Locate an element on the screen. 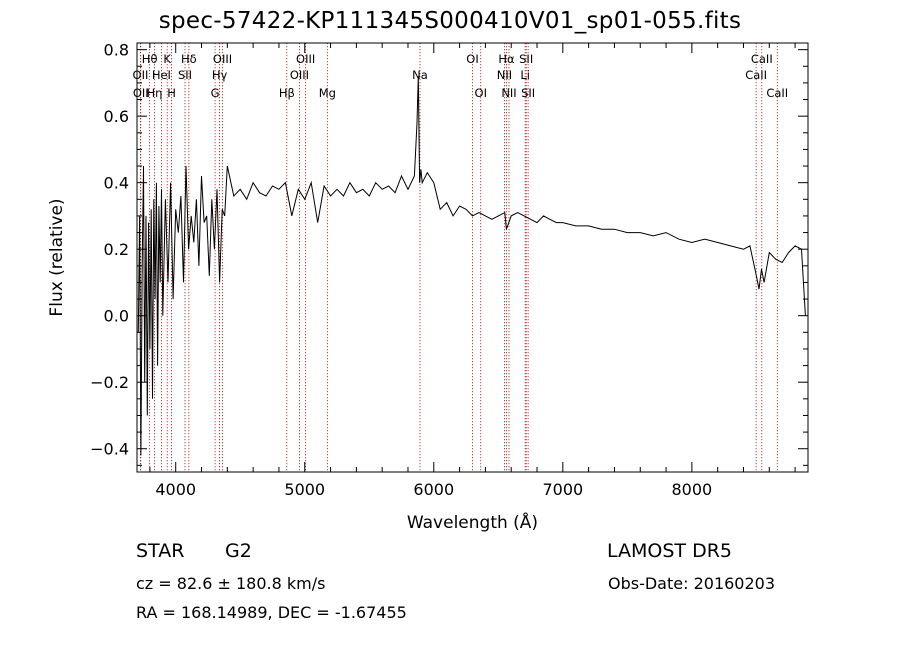  redshift-label: cz = 82.6 ± 180.8 km/s is located at coordinates (231, 583).